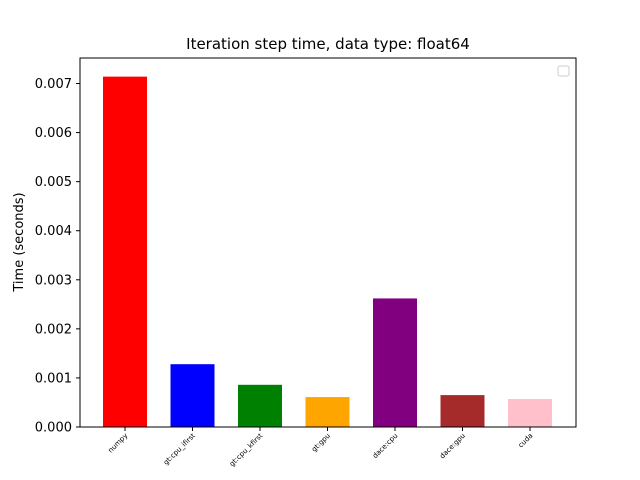 This screenshot has height=480, width=640. What do you see at coordinates (395, 362) in the screenshot?
I see `bar-dace-cpu` at bounding box center [395, 362].